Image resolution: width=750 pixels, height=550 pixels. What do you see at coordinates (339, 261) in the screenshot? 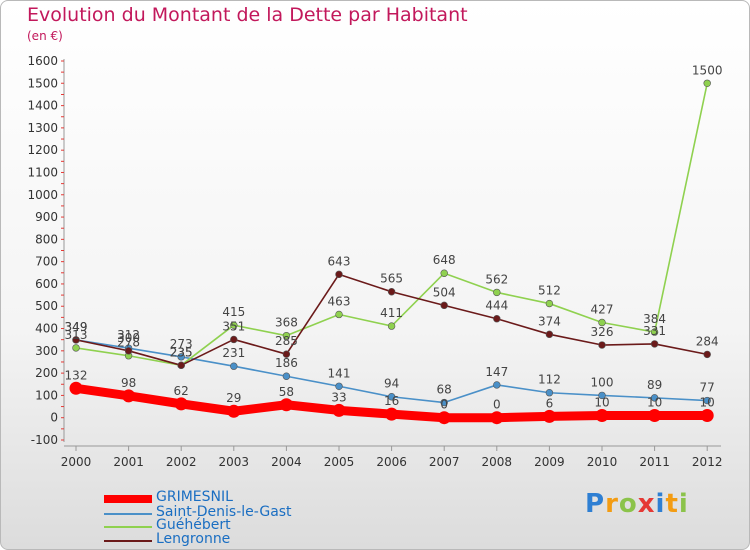
I see `data-label: 643` at bounding box center [339, 261].